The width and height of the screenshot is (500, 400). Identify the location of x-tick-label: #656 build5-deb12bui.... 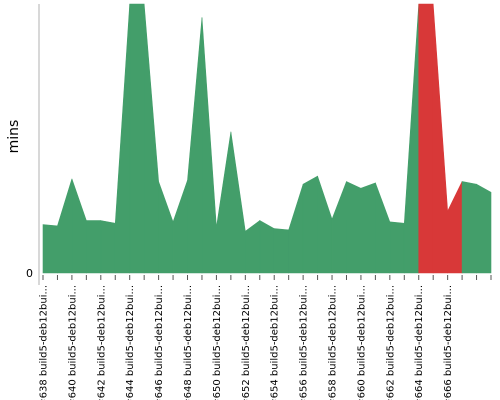
(304, 342).